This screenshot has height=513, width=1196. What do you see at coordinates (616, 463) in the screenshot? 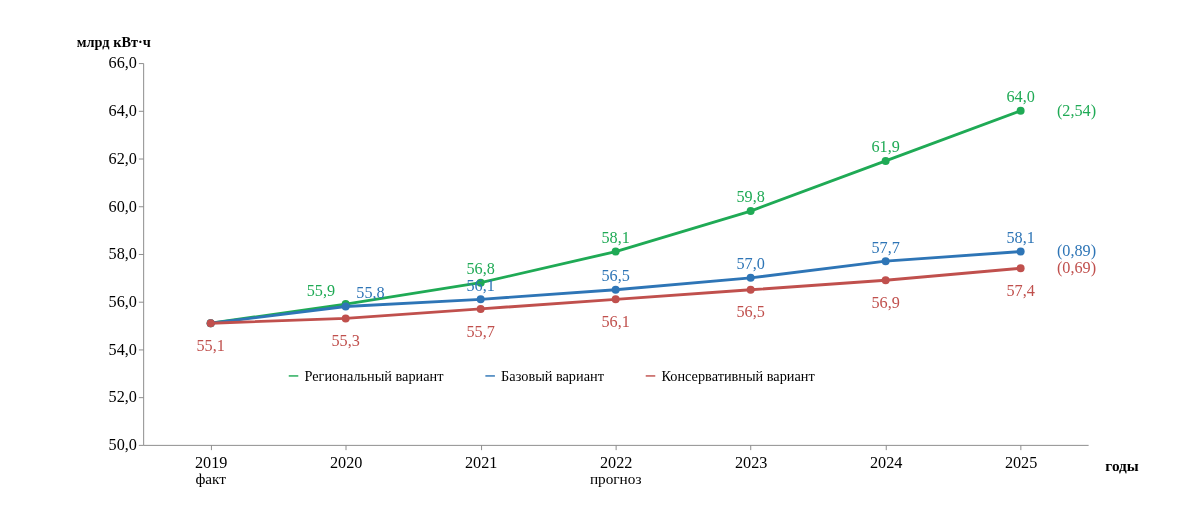
I see `x-tick-label: 2022` at bounding box center [616, 463].